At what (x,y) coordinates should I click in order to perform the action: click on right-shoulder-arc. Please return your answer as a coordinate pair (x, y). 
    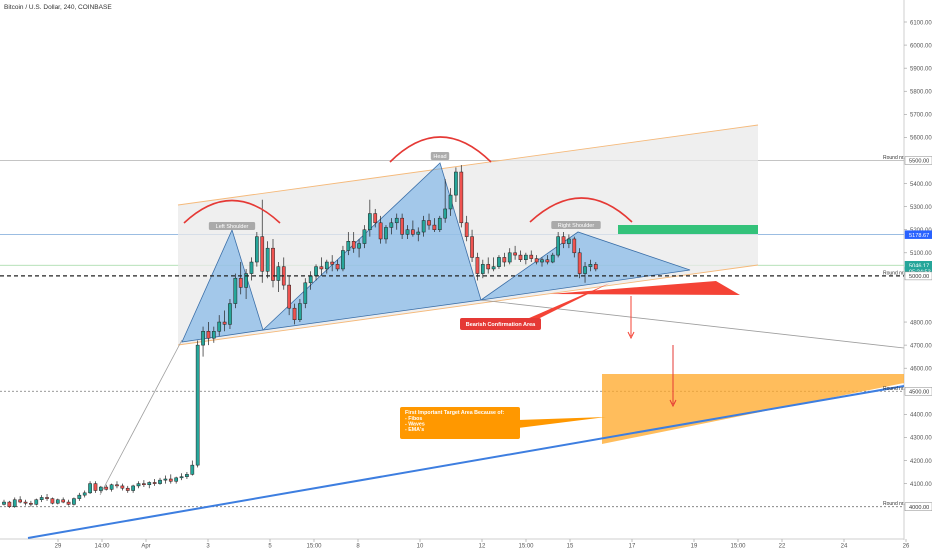
    Looking at the image, I should click on (581, 210).